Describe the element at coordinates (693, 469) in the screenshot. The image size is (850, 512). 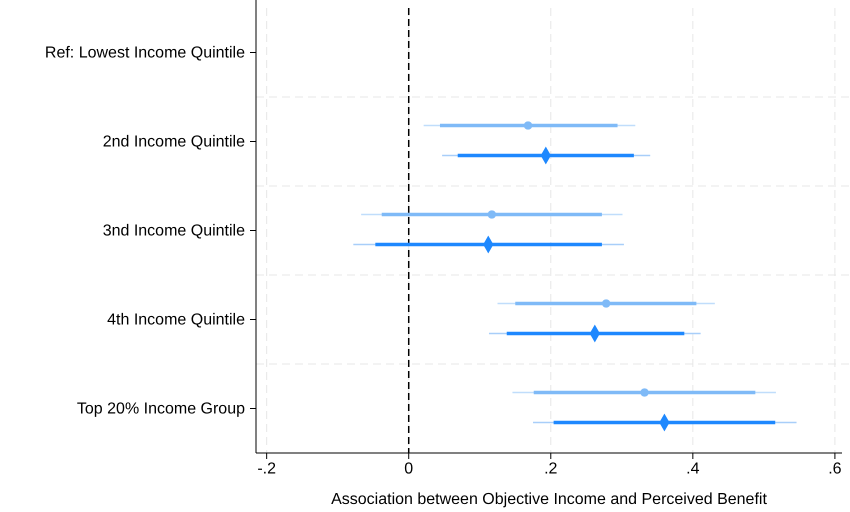
I see `x-tick-label: .4` at that location.